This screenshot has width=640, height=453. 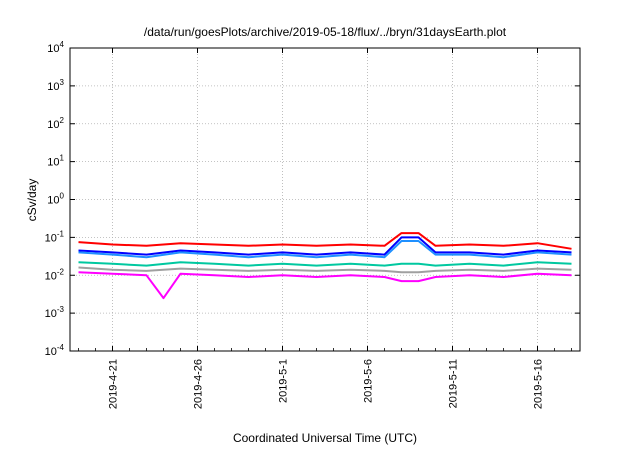 What do you see at coordinates (55, 274) in the screenshot?
I see `y-tick-label: 10⁻²` at bounding box center [55, 274].